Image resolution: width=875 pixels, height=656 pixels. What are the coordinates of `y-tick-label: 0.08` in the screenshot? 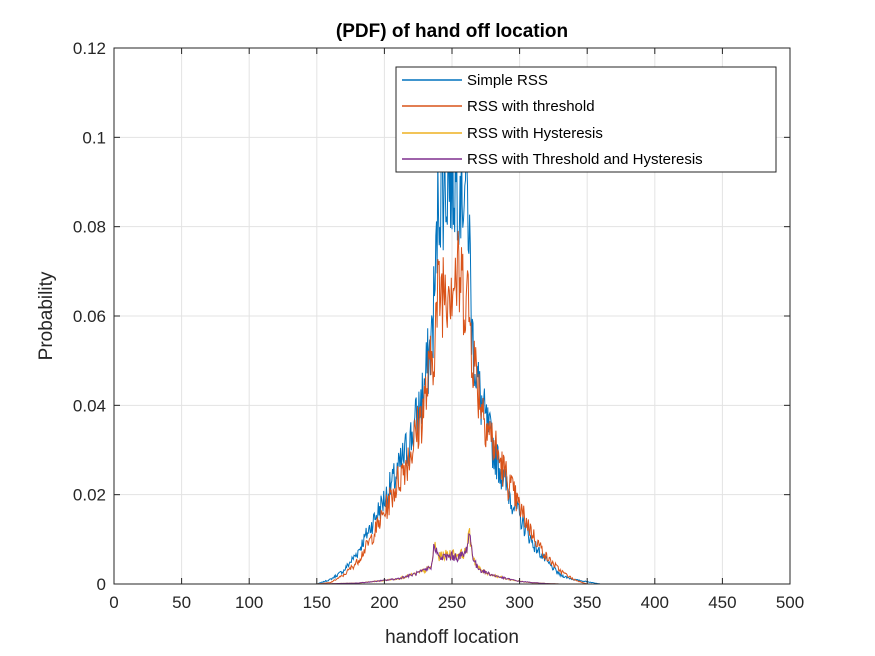 It's located at (89, 227).